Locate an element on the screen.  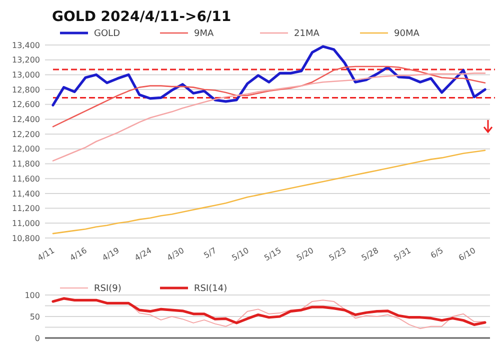
y-tick-label: 11,400 is located at coordinates (26, 193).